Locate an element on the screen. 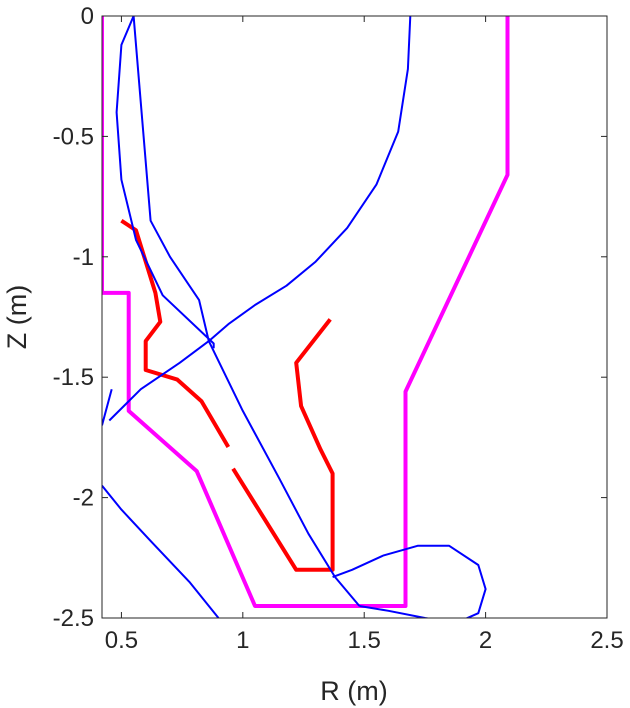  y-tick-label: 0 is located at coordinates (87, 16).